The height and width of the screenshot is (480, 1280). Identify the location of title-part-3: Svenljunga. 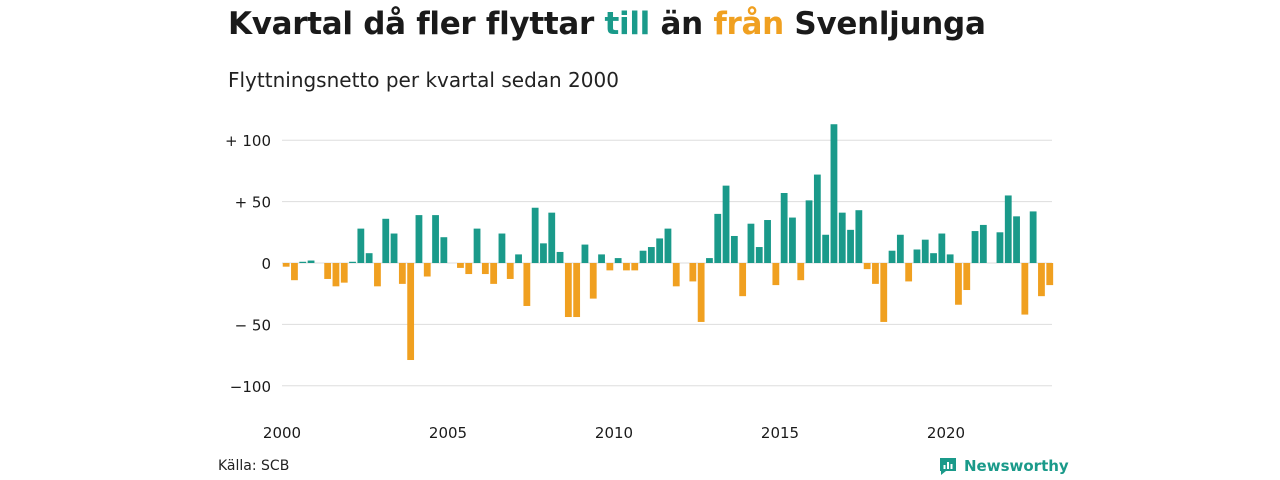
(884, 24).